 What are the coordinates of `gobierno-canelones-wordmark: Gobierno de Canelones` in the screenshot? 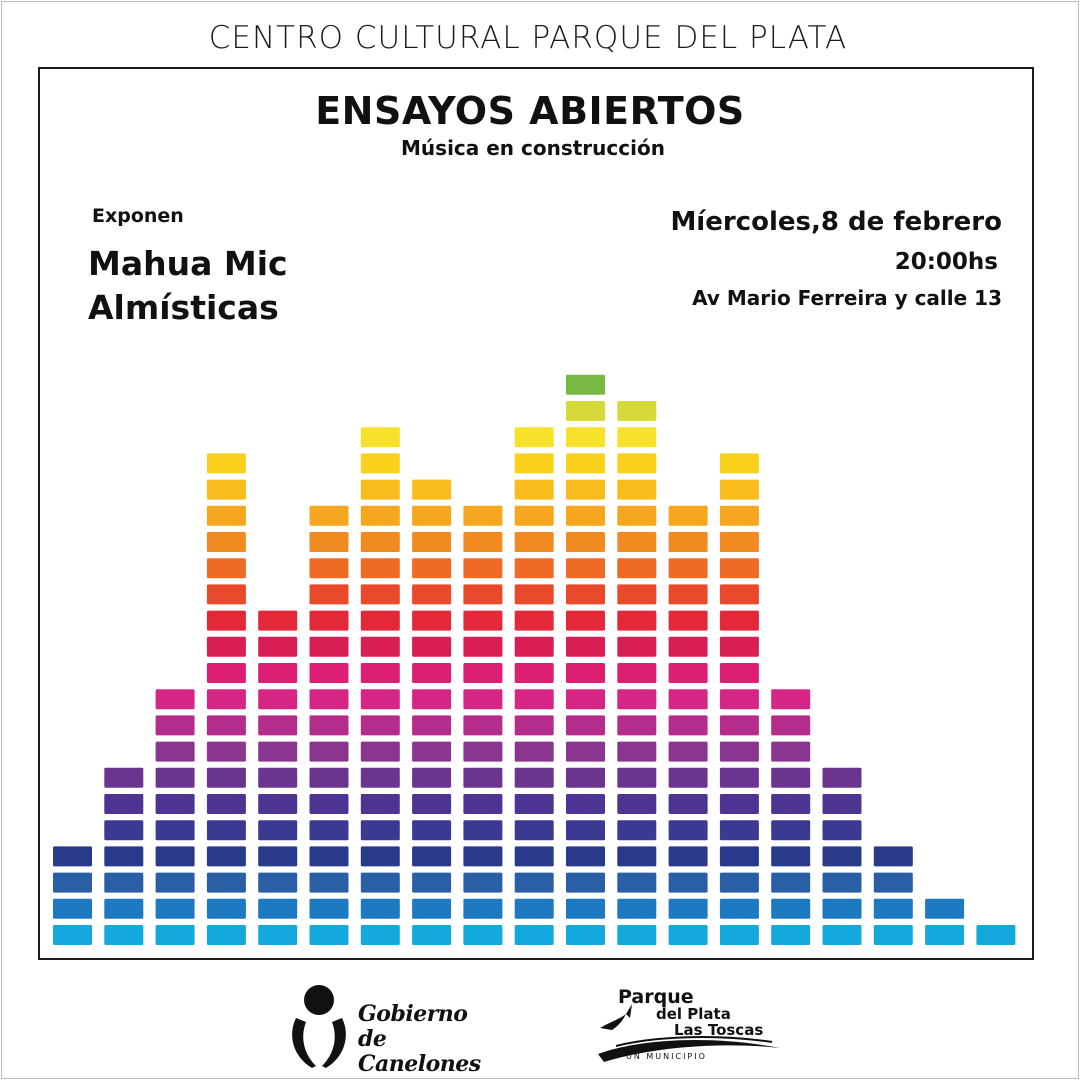 It's located at (419, 1039).